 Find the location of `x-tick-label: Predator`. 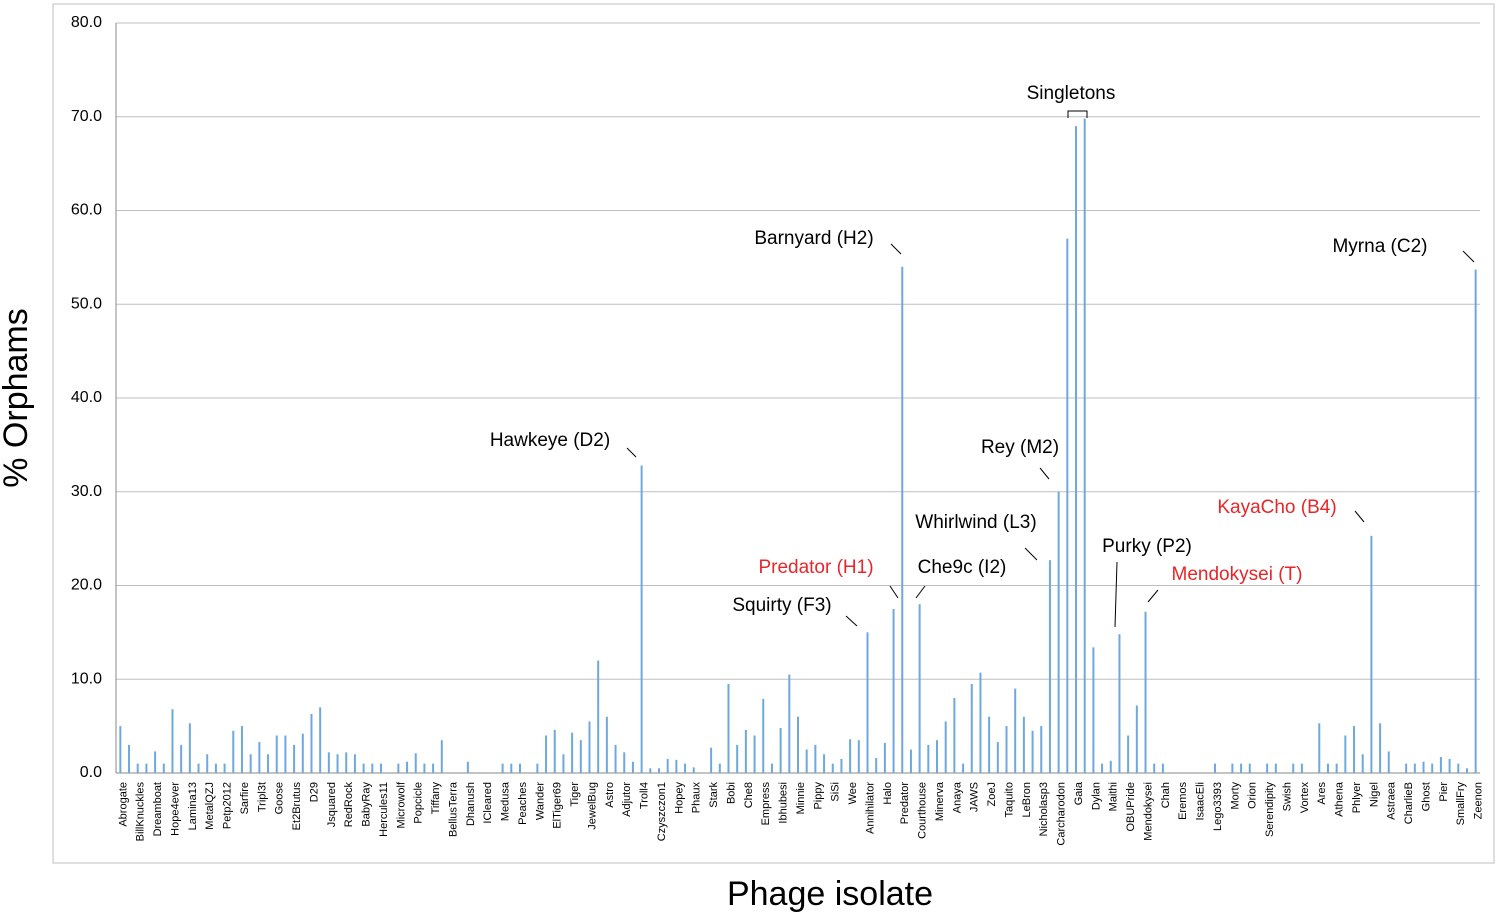

x-tick-label: Predator is located at coordinates (905, 803).